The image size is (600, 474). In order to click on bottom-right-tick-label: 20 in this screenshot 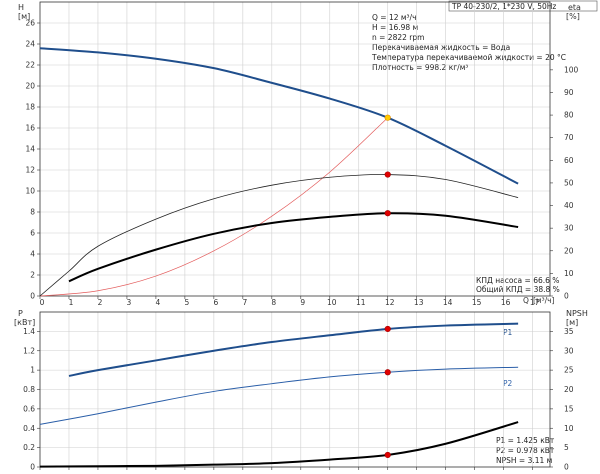, I will do `click(569, 389)`.